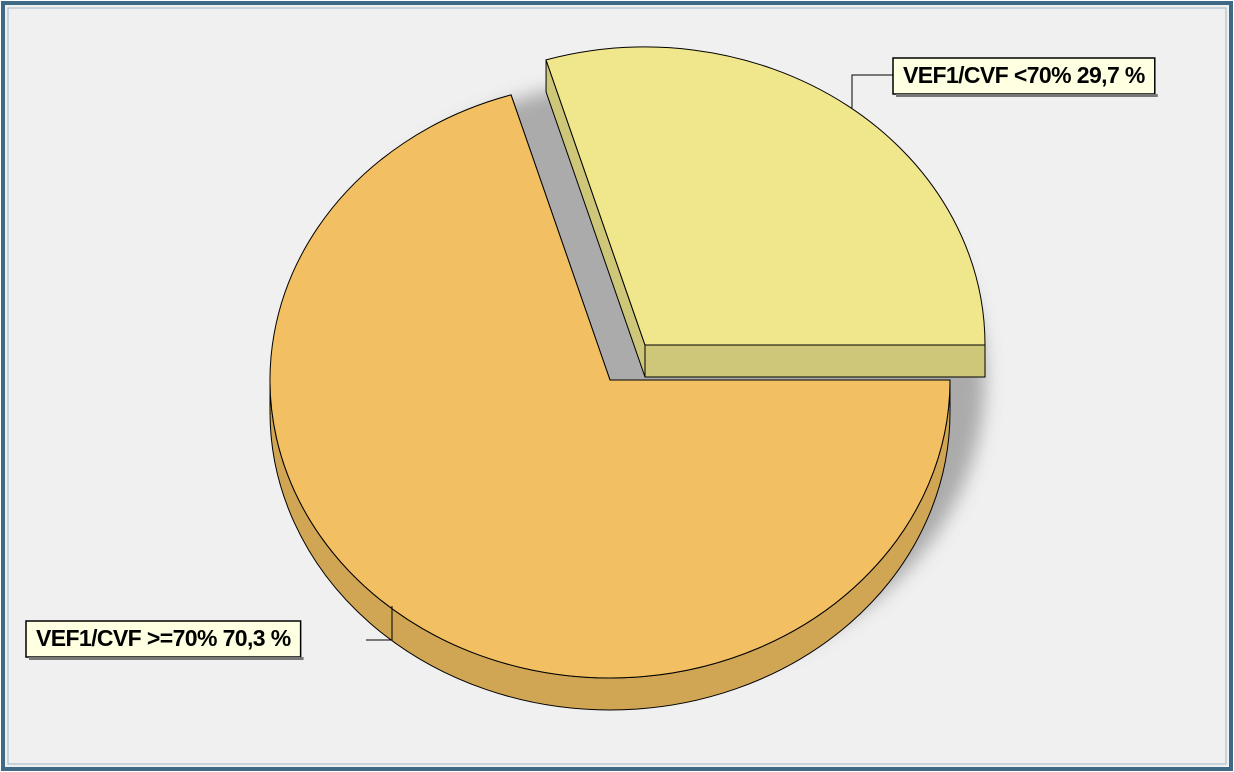  What do you see at coordinates (257, 638) in the screenshot?
I see `label-value: 70,3 %` at bounding box center [257, 638].